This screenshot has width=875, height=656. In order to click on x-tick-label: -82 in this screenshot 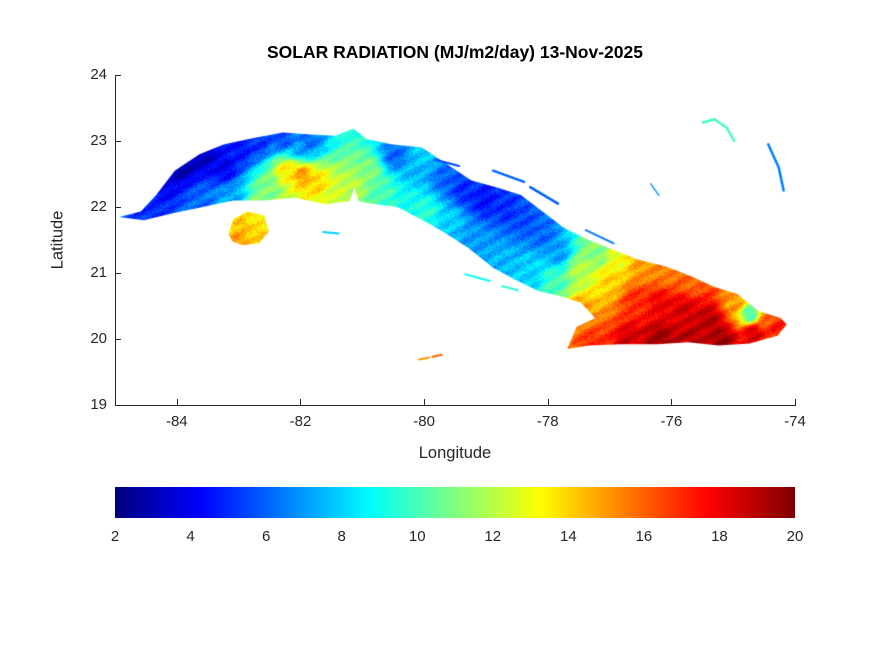, I will do `click(300, 421)`.